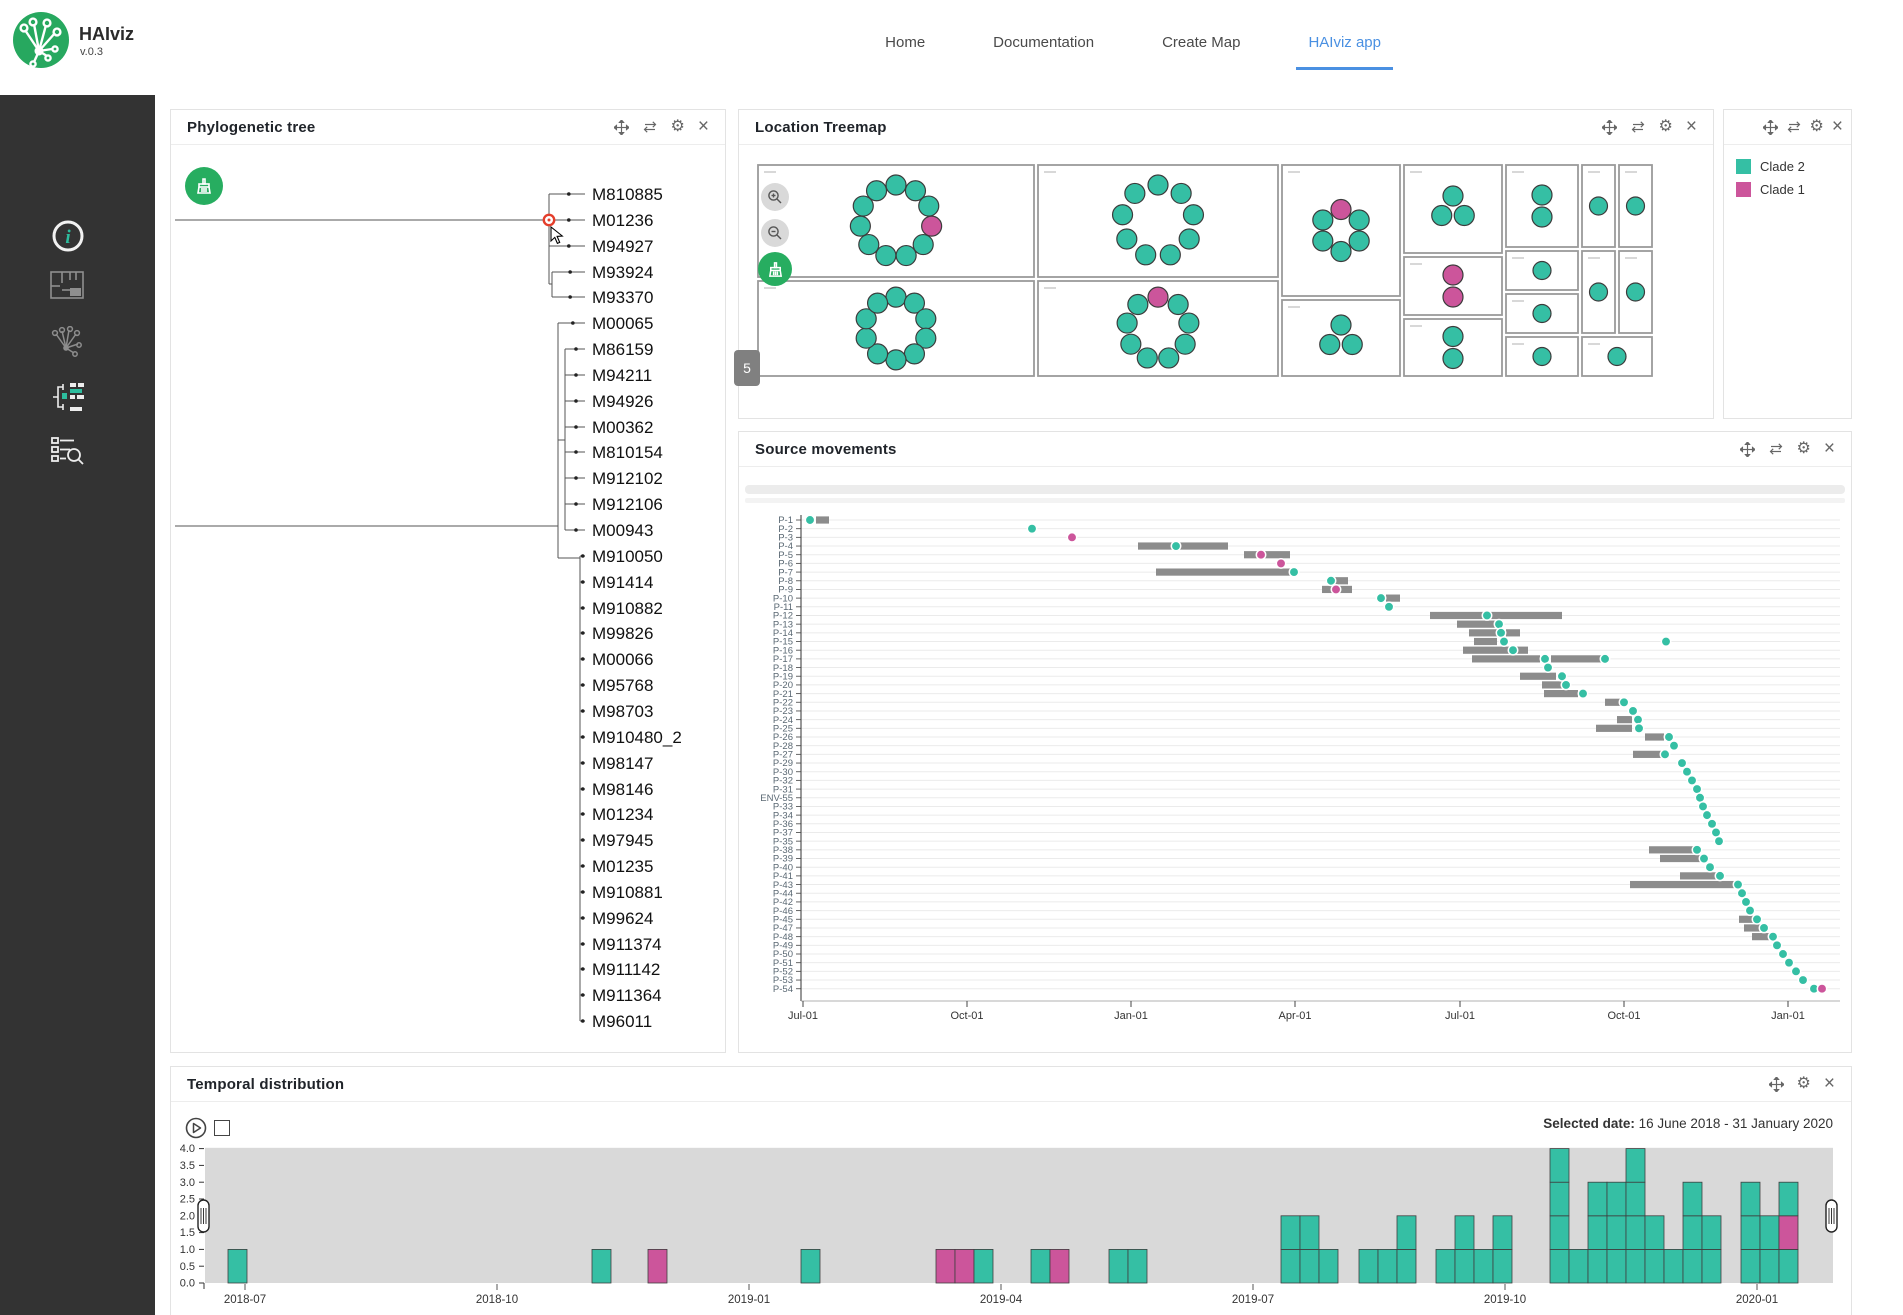  Describe the element at coordinates (1505, 1300) in the screenshot. I see `svg-text: 2019-10` at that location.